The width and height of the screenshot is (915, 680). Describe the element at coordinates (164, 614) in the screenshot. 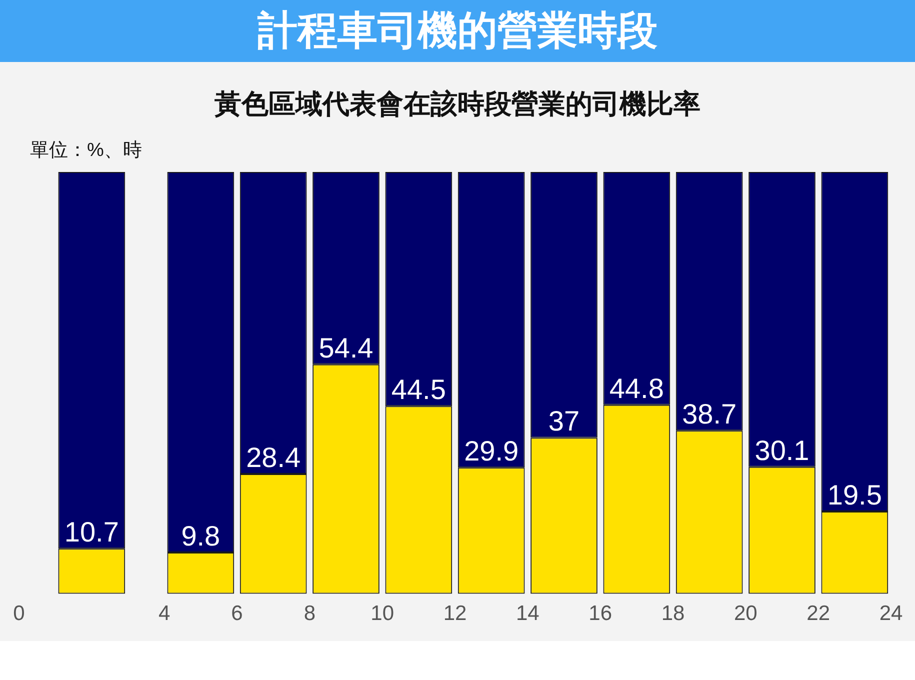

I see `x-tick-label: 4` at that location.